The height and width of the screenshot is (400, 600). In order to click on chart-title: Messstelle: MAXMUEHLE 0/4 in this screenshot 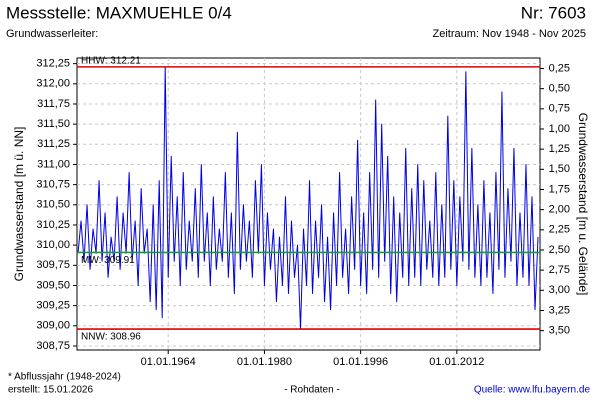, I will do `click(119, 12)`.